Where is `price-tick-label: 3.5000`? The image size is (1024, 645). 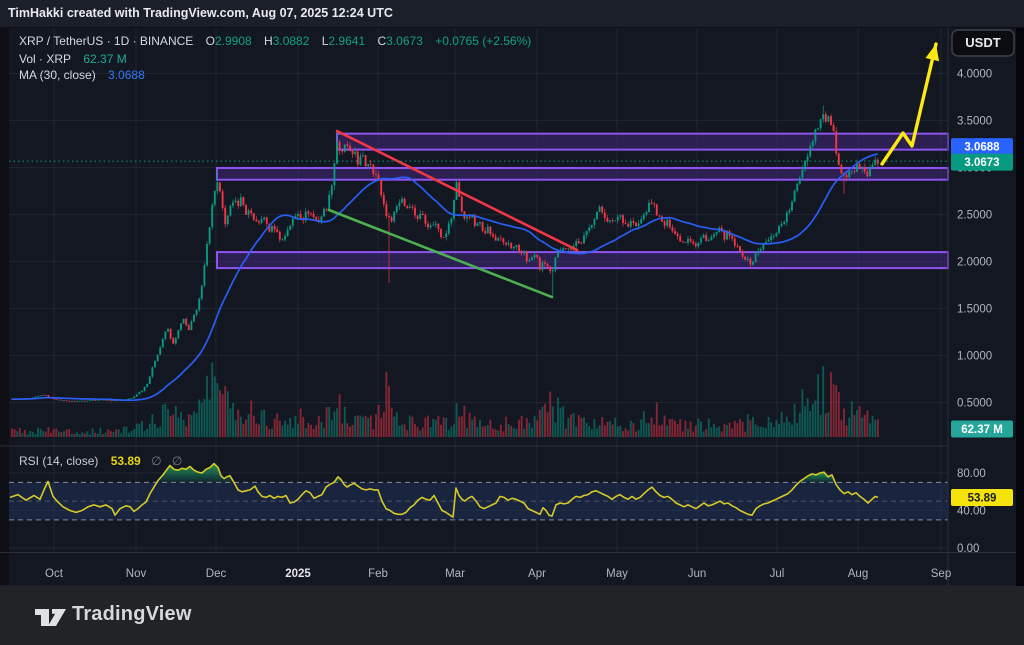
price-tick-label: 3.5000 is located at coordinates (974, 122).